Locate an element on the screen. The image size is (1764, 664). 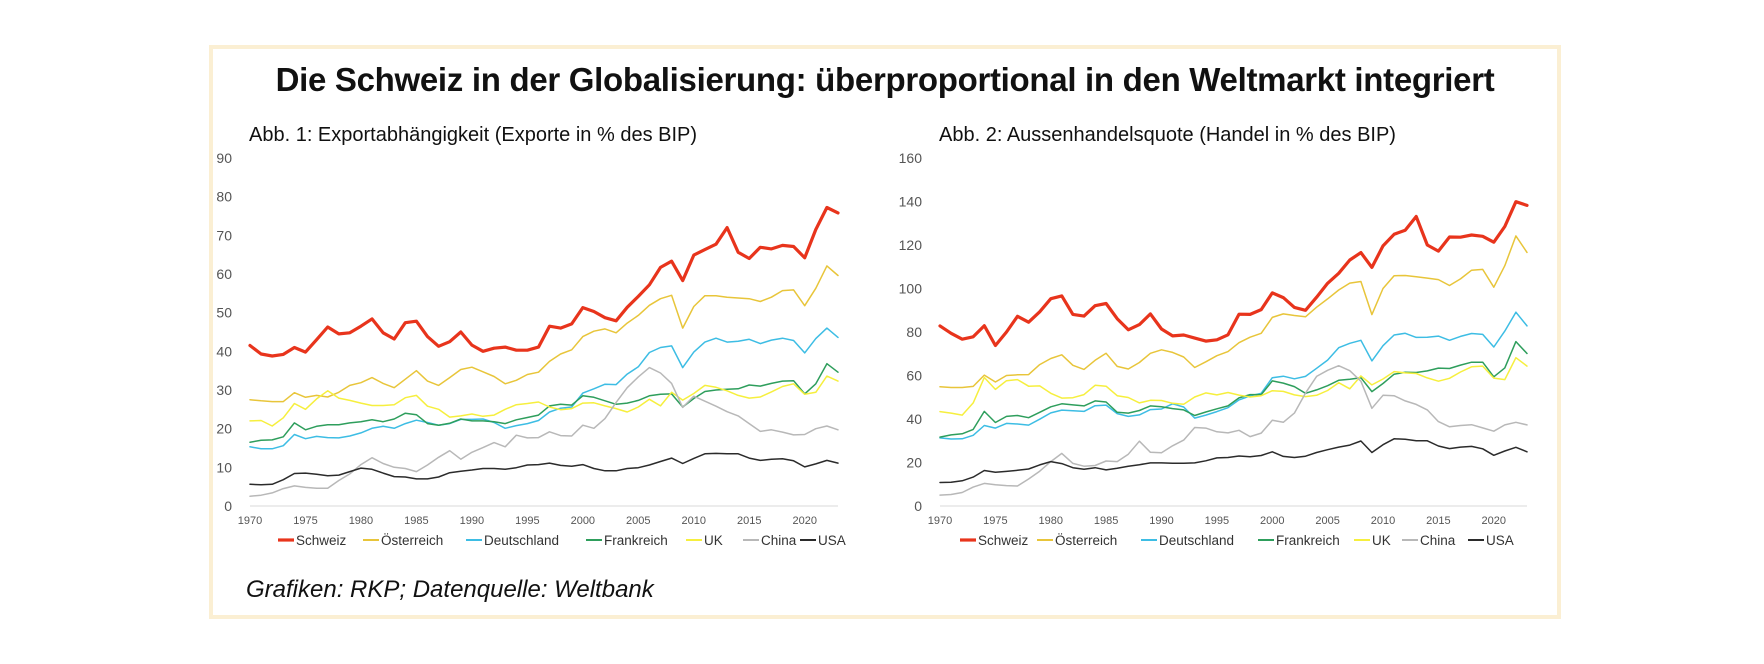
y-tick-label: 70 is located at coordinates (224, 235).